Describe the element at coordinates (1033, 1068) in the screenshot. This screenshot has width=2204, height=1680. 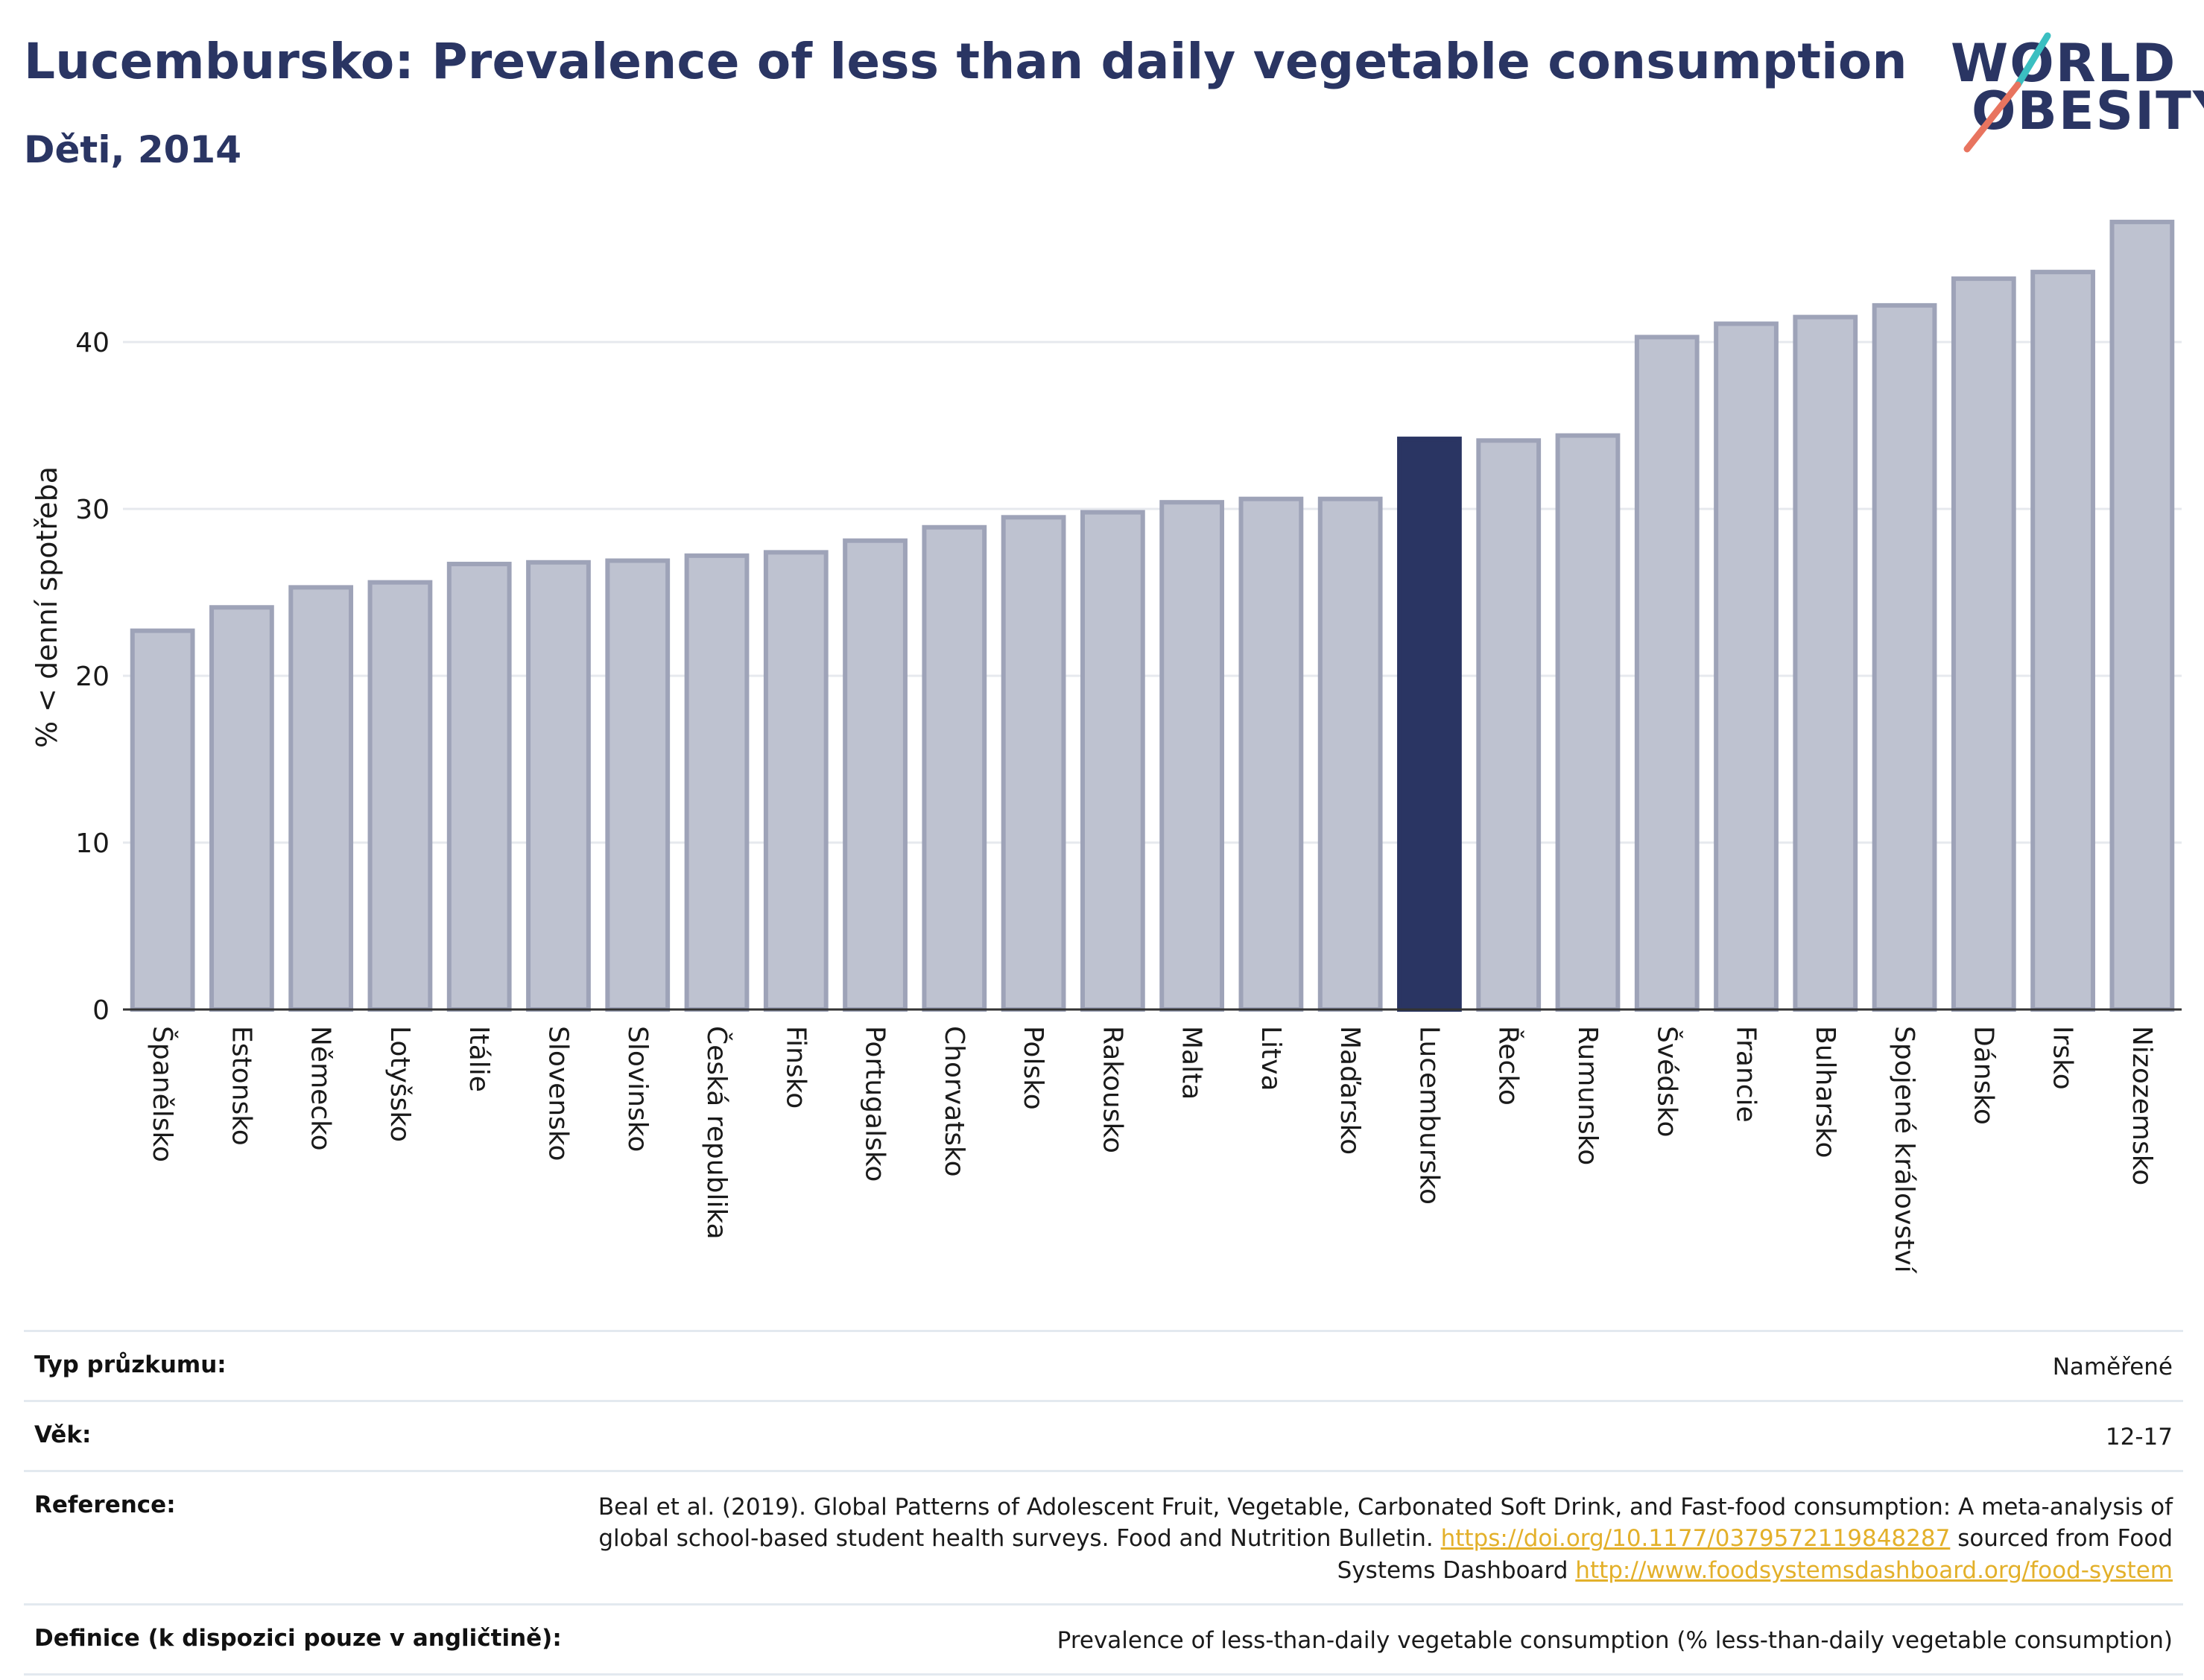
I see `x-tick-label: Polsko` at that location.